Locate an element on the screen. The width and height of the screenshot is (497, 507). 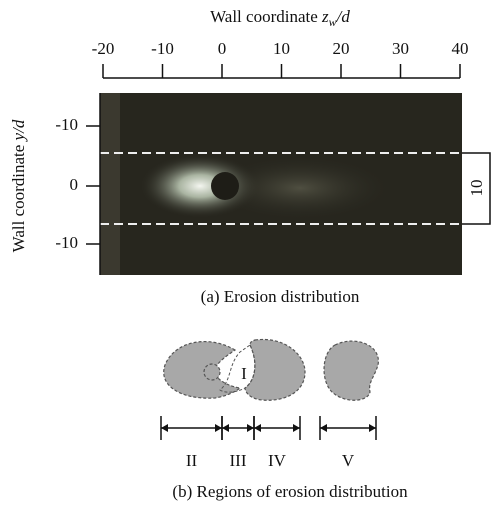
x-tick-label: 10 is located at coordinates (281, 48).